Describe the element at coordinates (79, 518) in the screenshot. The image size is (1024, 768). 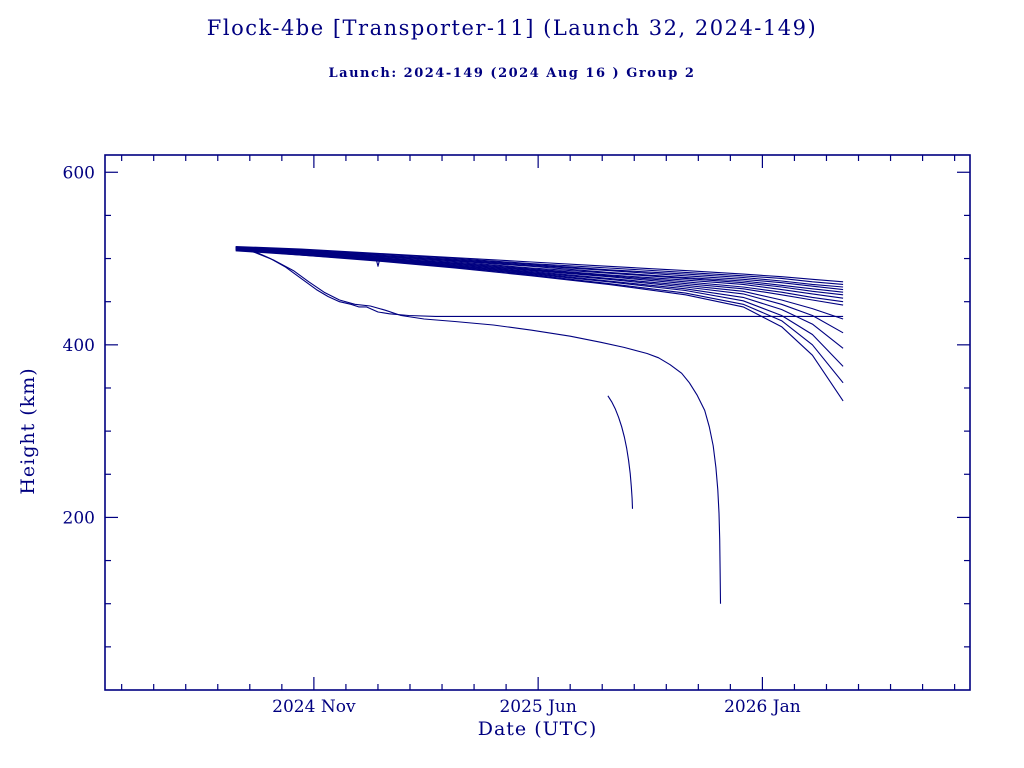
I see `y-tick-label: 200` at that location.